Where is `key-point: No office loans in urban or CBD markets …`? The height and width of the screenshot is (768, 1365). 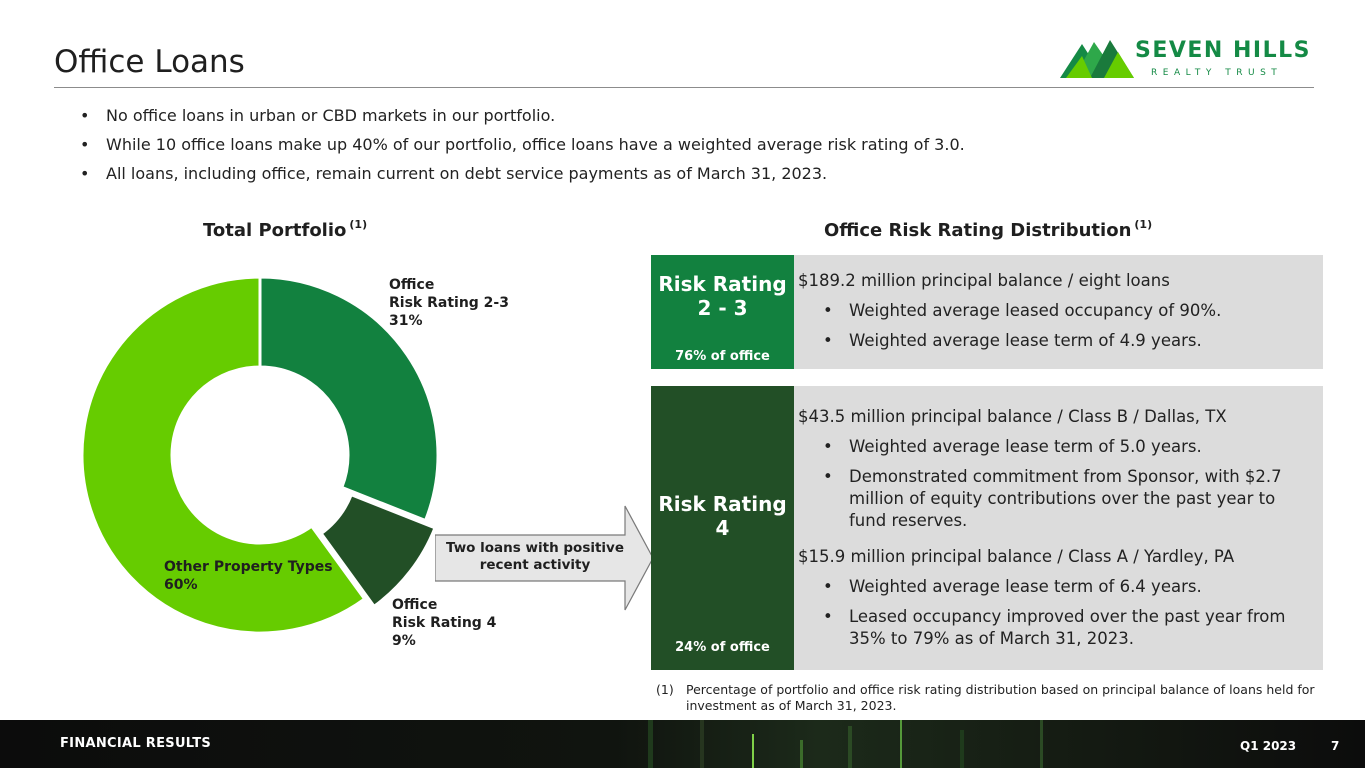
key-point: No office loans in urban or CBD markets … is located at coordinates (630, 116).